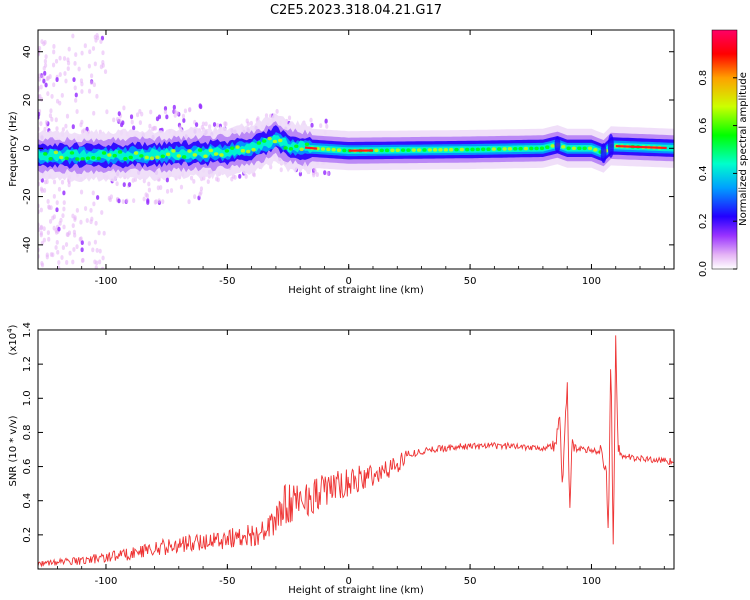 This screenshot has width=750, height=600. Describe the element at coordinates (703, 126) in the screenshot. I see `colorbar-tick-label: 0.6` at that location.